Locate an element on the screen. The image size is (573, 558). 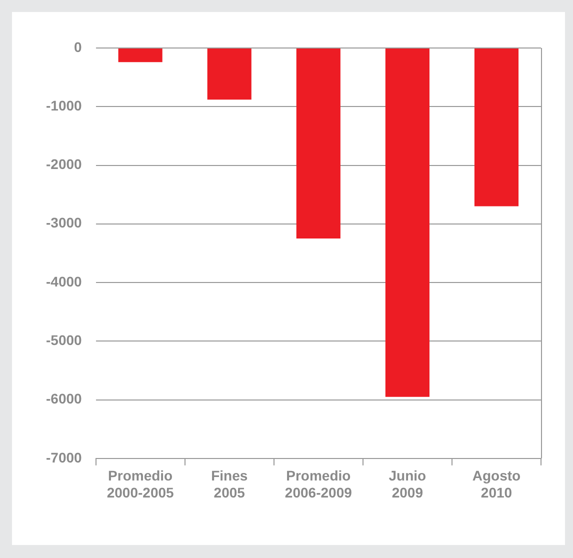
x-tick-label: Fines 2005 is located at coordinates (229, 484).